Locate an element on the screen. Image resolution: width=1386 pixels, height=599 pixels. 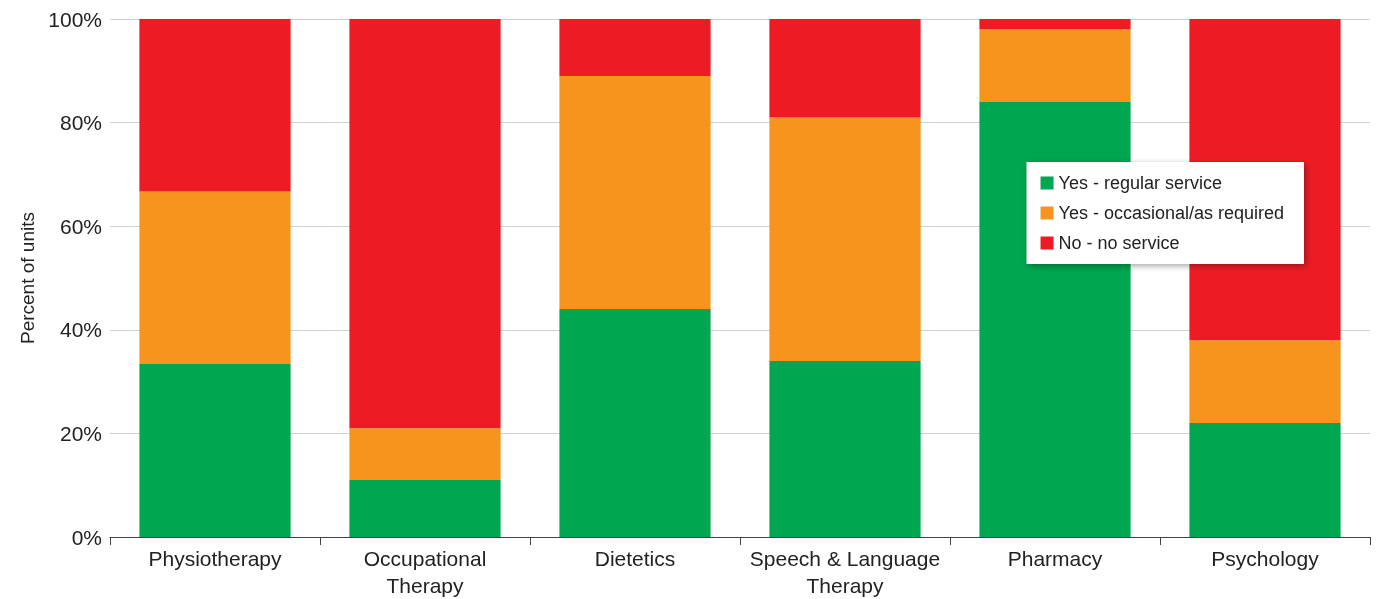
legend-label: No - no service is located at coordinates (1119, 243).